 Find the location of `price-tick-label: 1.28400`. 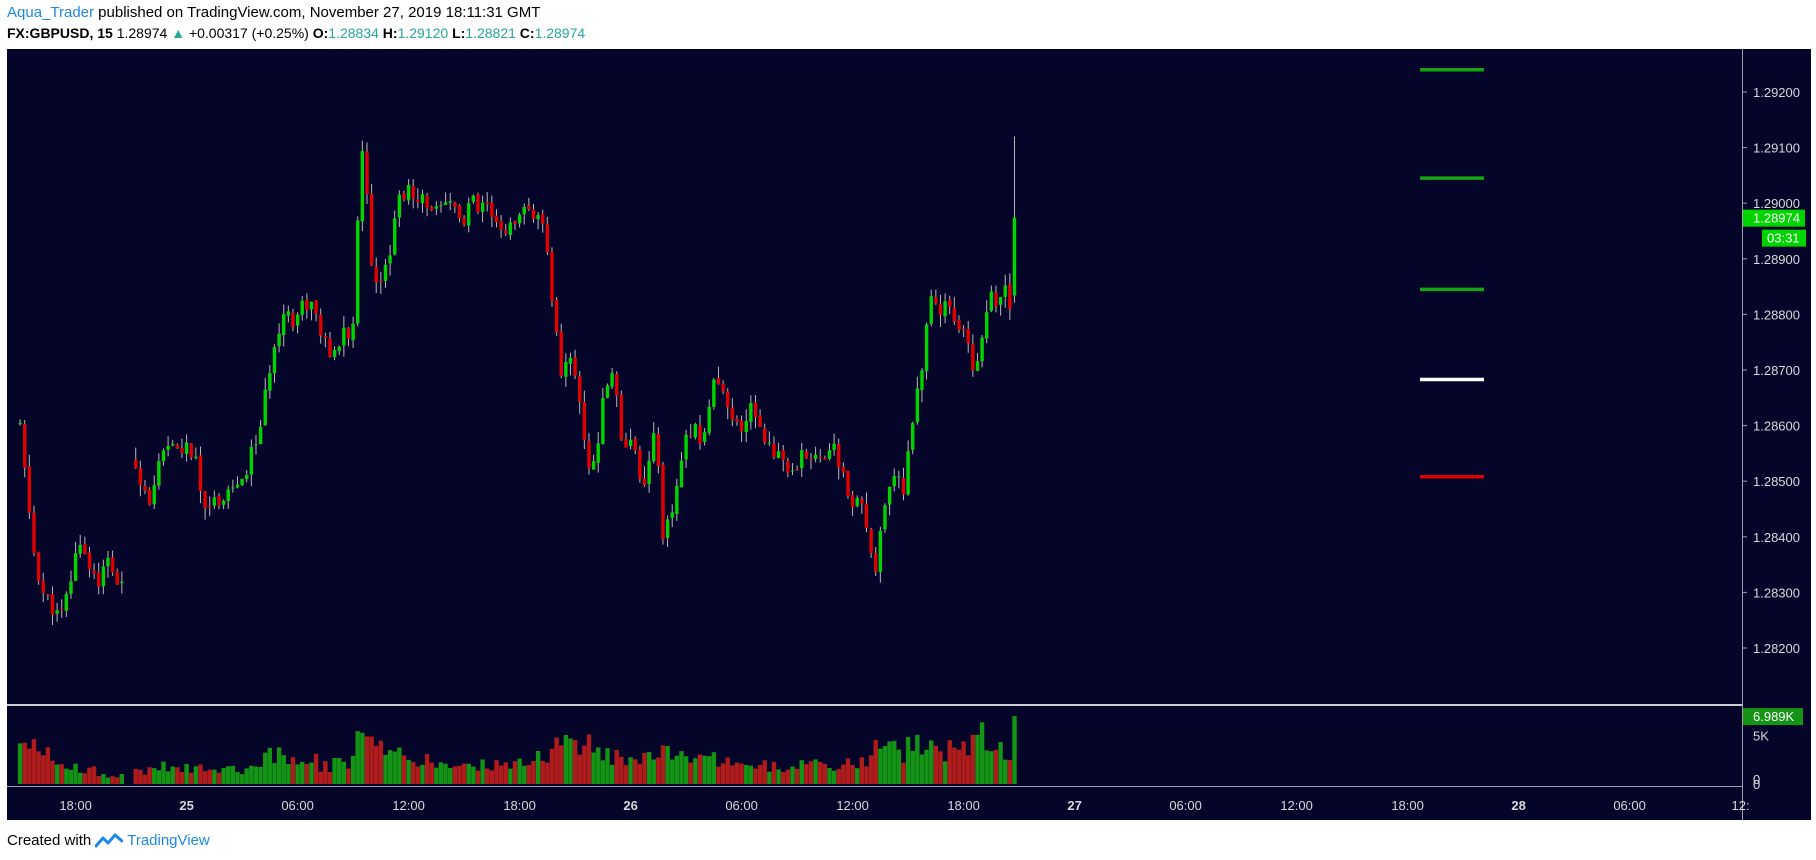

price-tick-label: 1.28400 is located at coordinates (1776, 537).